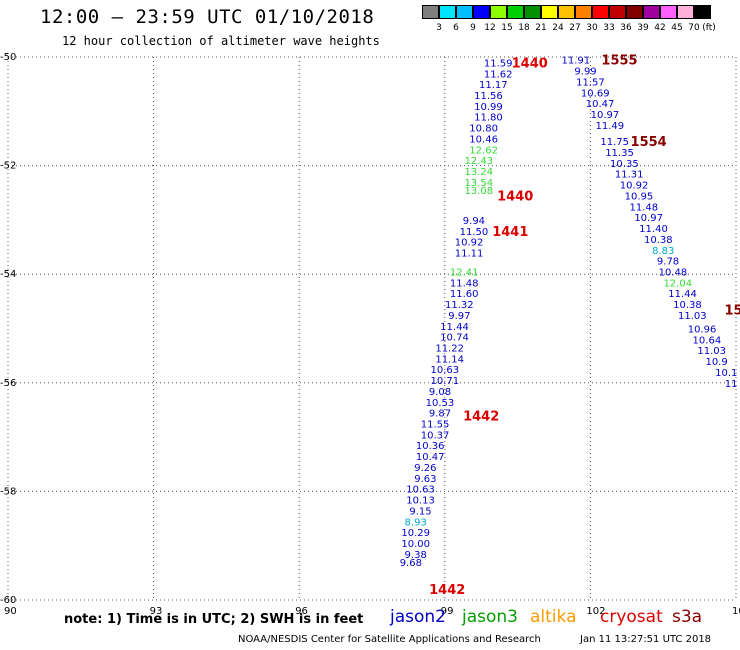  What do you see at coordinates (8, 166) in the screenshot?
I see `y-tick-label: -52` at bounding box center [8, 166].